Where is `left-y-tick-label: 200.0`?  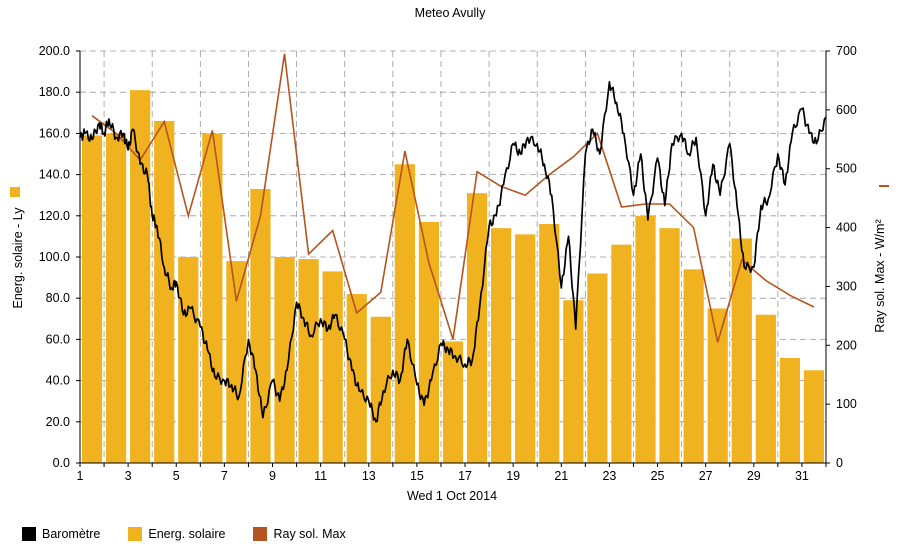
left-y-tick-label: 200.0 is located at coordinates (54, 51).